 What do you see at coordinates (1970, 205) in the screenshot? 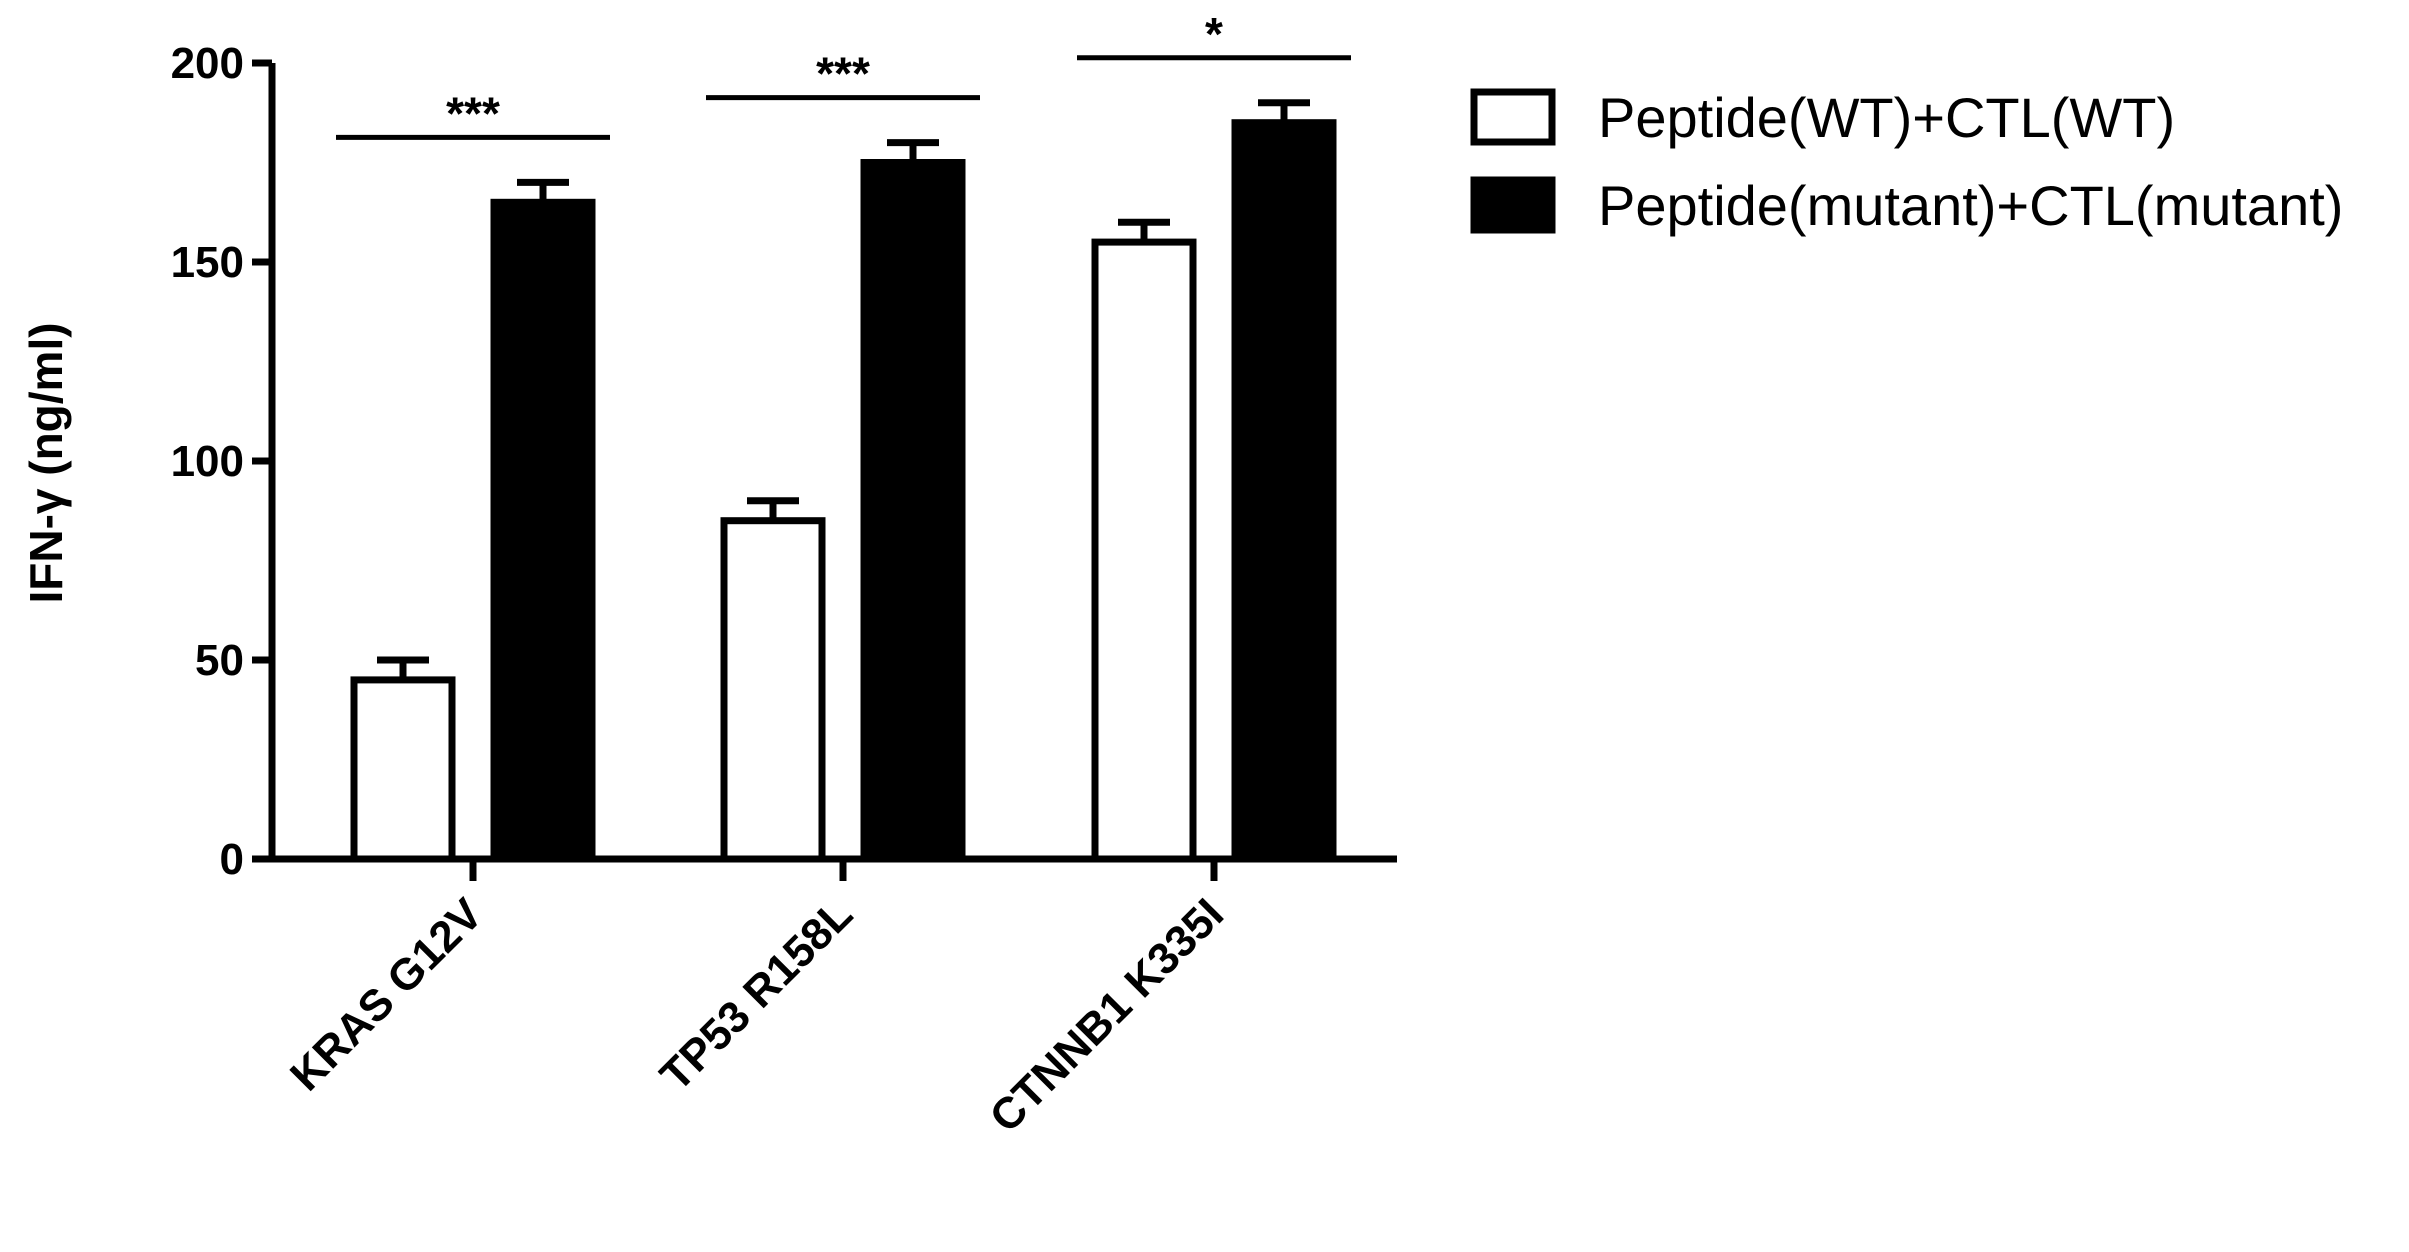
I see `legend-label: Peptide(mutant)+CTL(mutant)` at bounding box center [1970, 205].